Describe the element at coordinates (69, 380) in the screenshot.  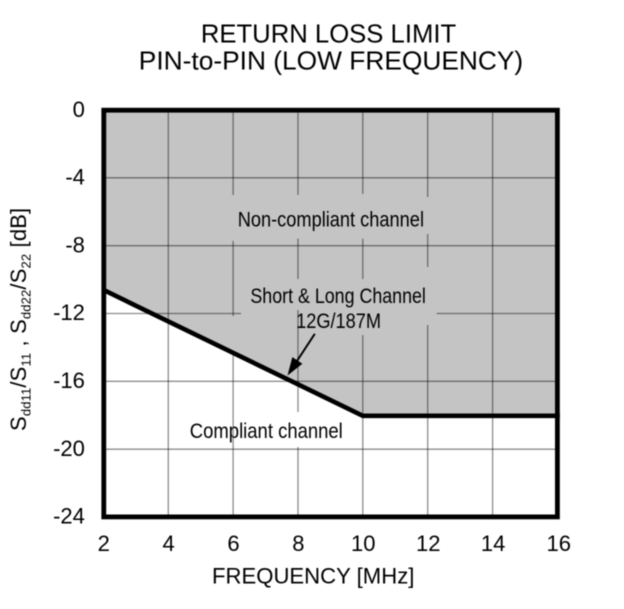
I see `svg-text: -16` at that location.